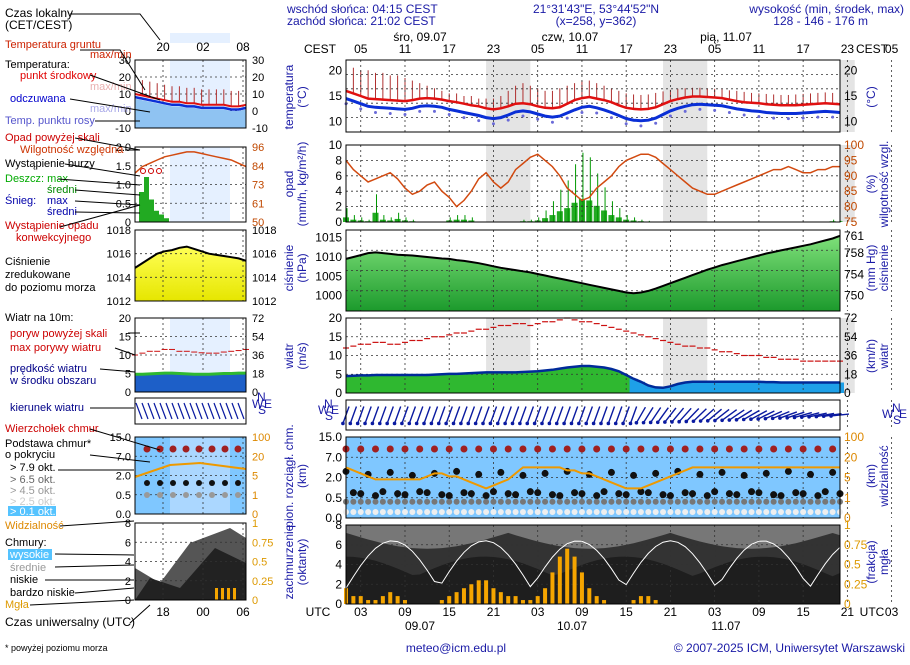  Describe the element at coordinates (456, 648) in the screenshot. I see `contact-email: meteo@icm.edu.pl` at that location.